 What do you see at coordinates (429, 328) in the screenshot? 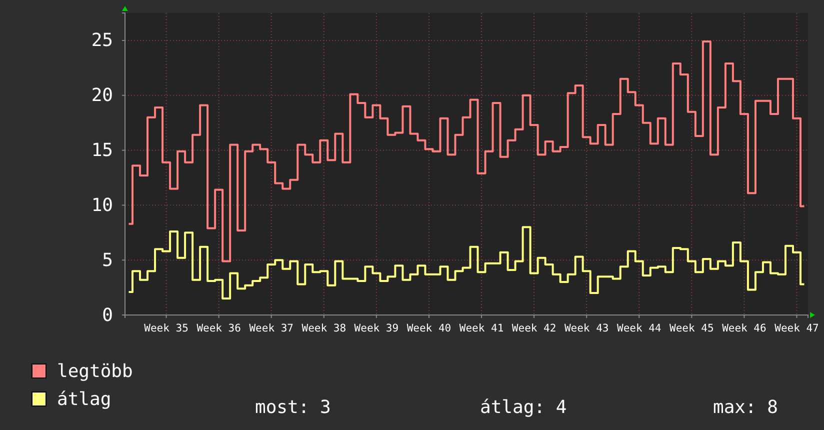
I see `x-tick-label: Week 40` at bounding box center [429, 328].